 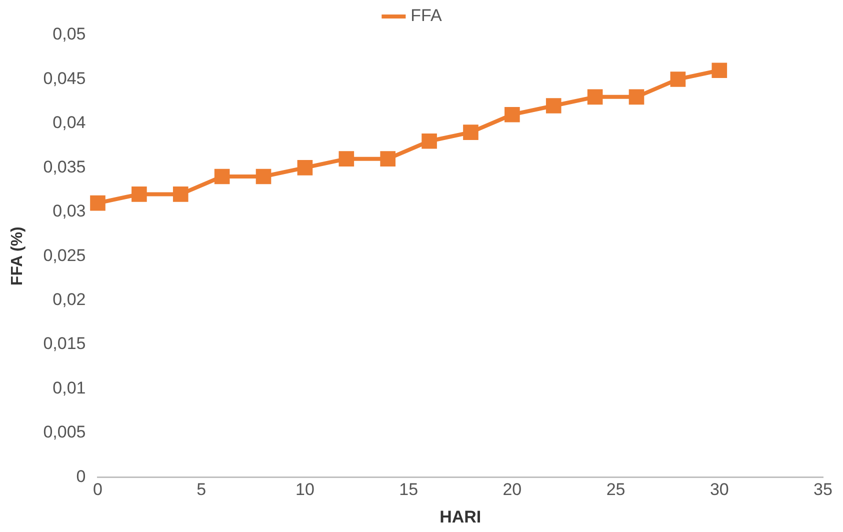 I want to click on x-axis-title: HARI, so click(x=461, y=516).